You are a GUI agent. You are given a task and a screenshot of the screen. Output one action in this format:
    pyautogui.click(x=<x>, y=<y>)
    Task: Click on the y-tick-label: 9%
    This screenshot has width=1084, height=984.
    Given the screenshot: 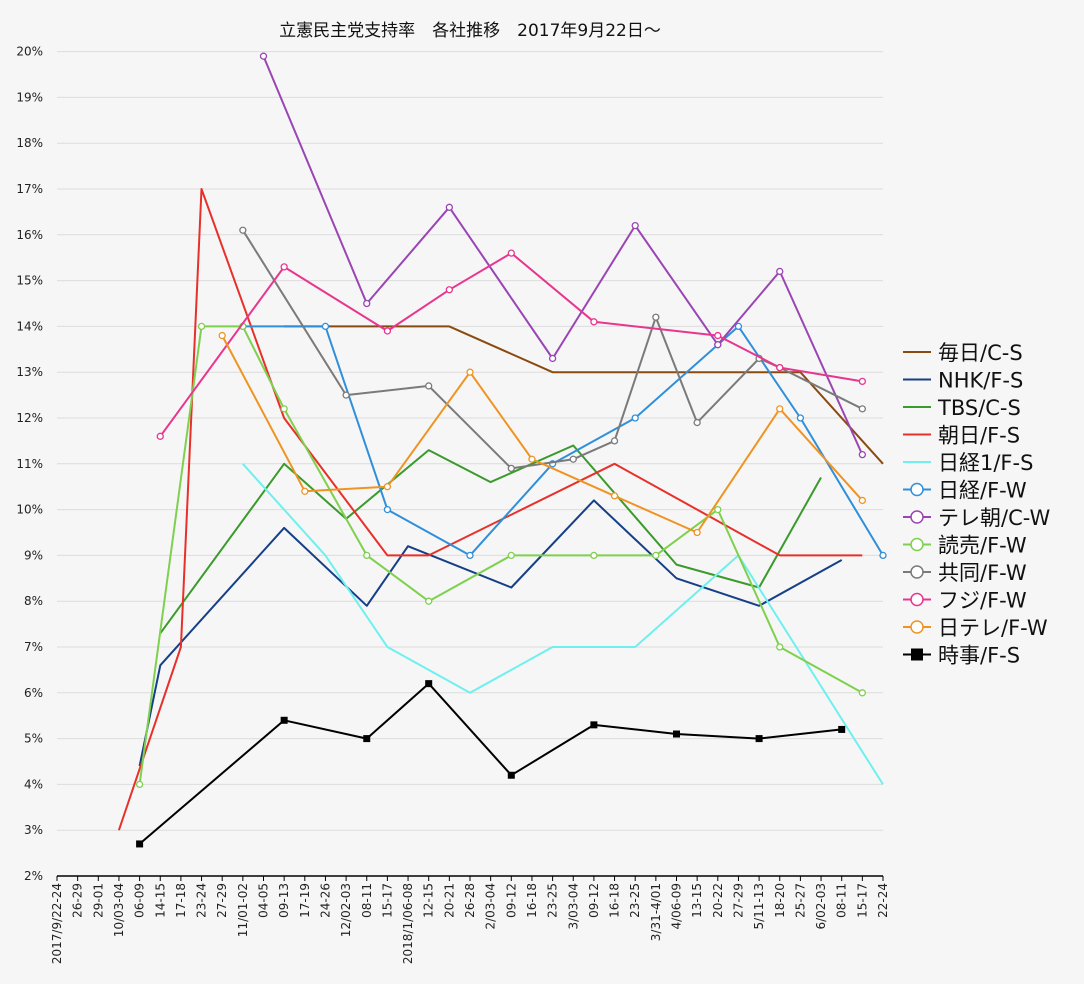 What is the action you would take?
    pyautogui.click(x=33, y=555)
    